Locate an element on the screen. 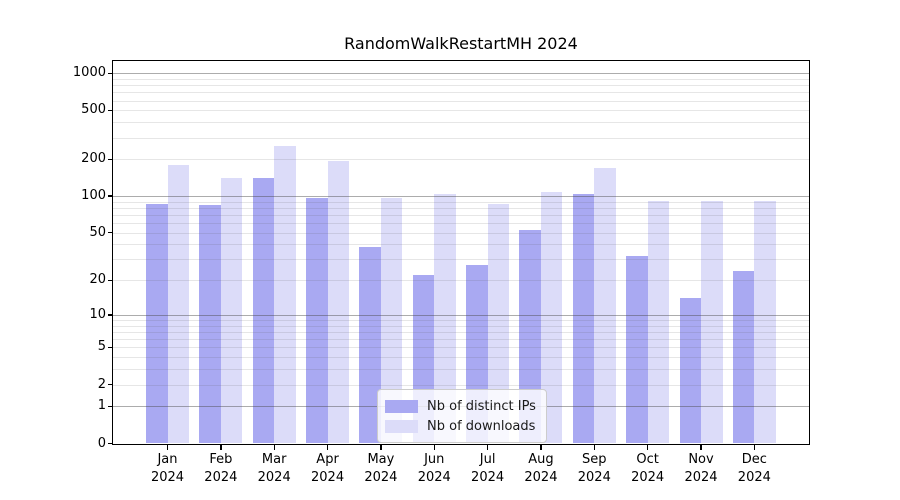 The height and width of the screenshot is (500, 900). x-tick-may is located at coordinates (381, 447).